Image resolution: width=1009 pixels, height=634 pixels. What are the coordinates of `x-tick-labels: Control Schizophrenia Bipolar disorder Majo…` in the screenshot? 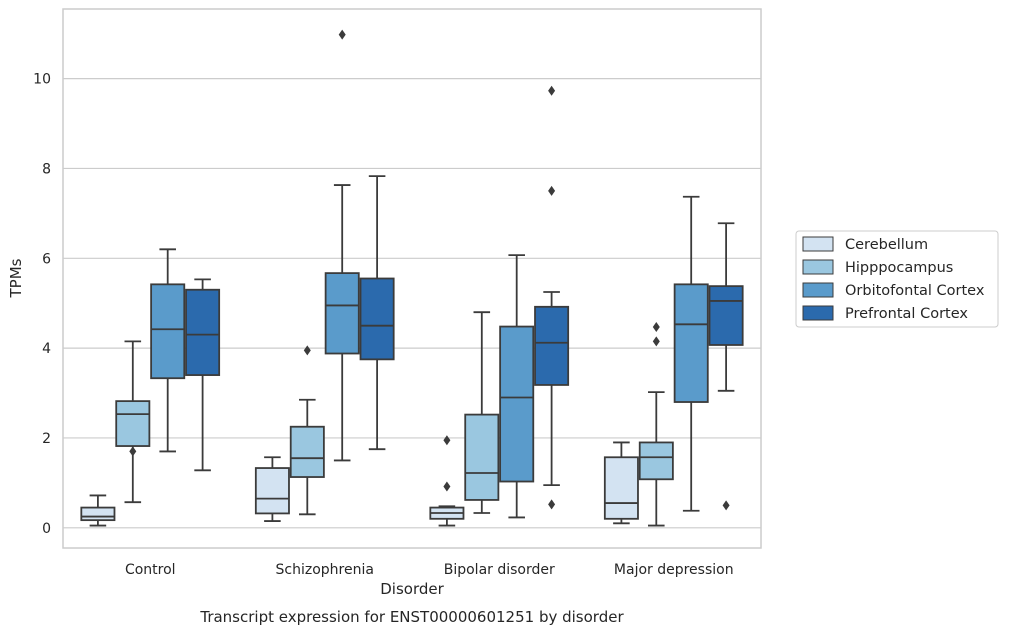 It's located at (429, 570).